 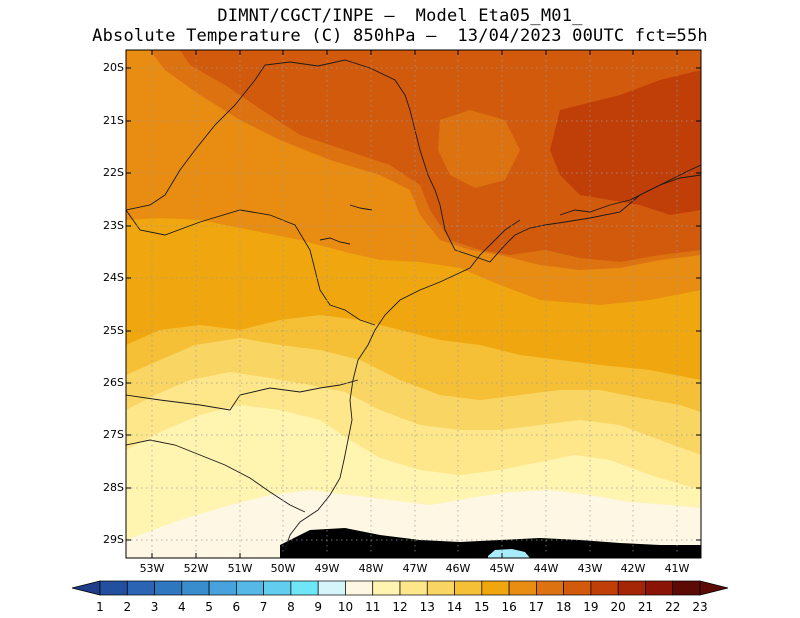 What do you see at coordinates (502, 568) in the screenshot?
I see `lon-label: 45W` at bounding box center [502, 568].